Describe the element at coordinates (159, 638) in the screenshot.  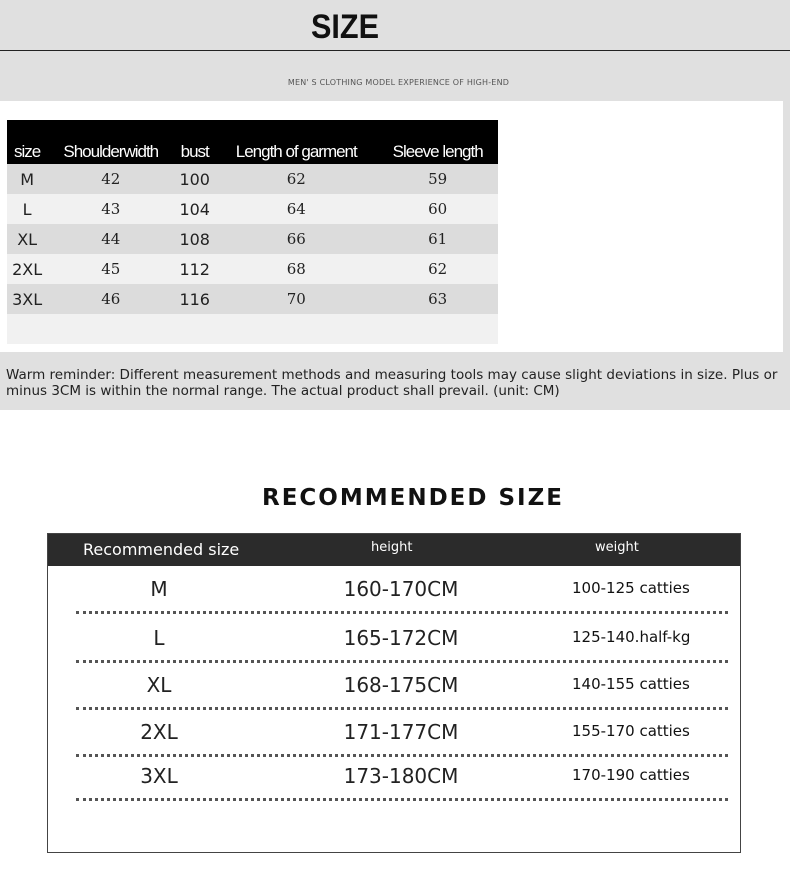
I see `size-cell: L` at that location.